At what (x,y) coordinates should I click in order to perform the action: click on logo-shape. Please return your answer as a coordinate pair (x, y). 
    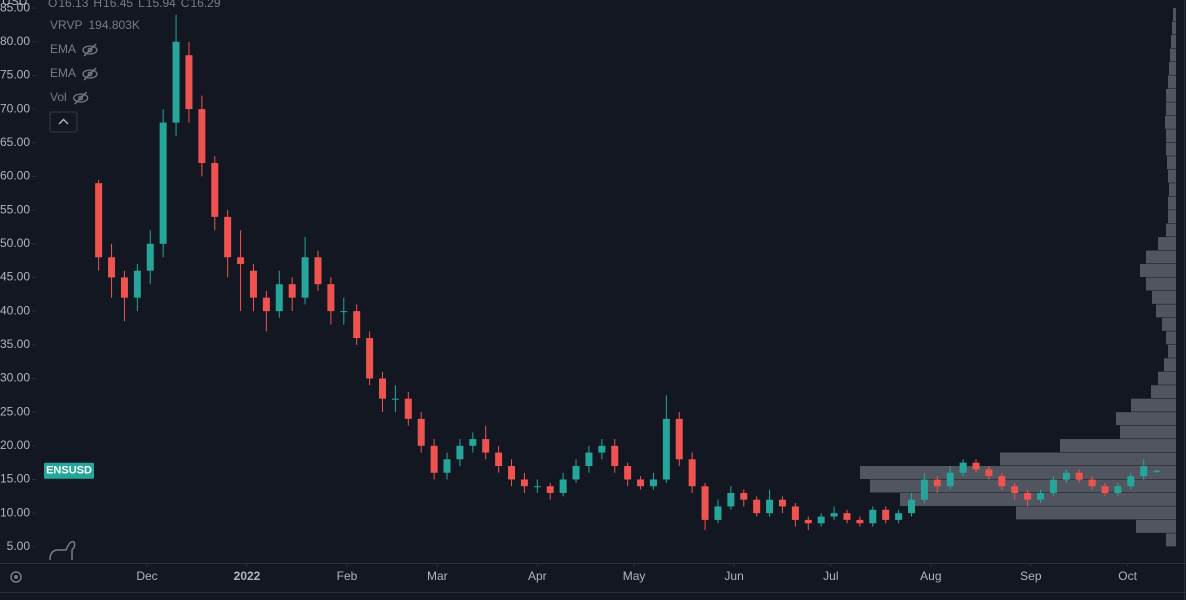
    Looking at the image, I should click on (62, 550).